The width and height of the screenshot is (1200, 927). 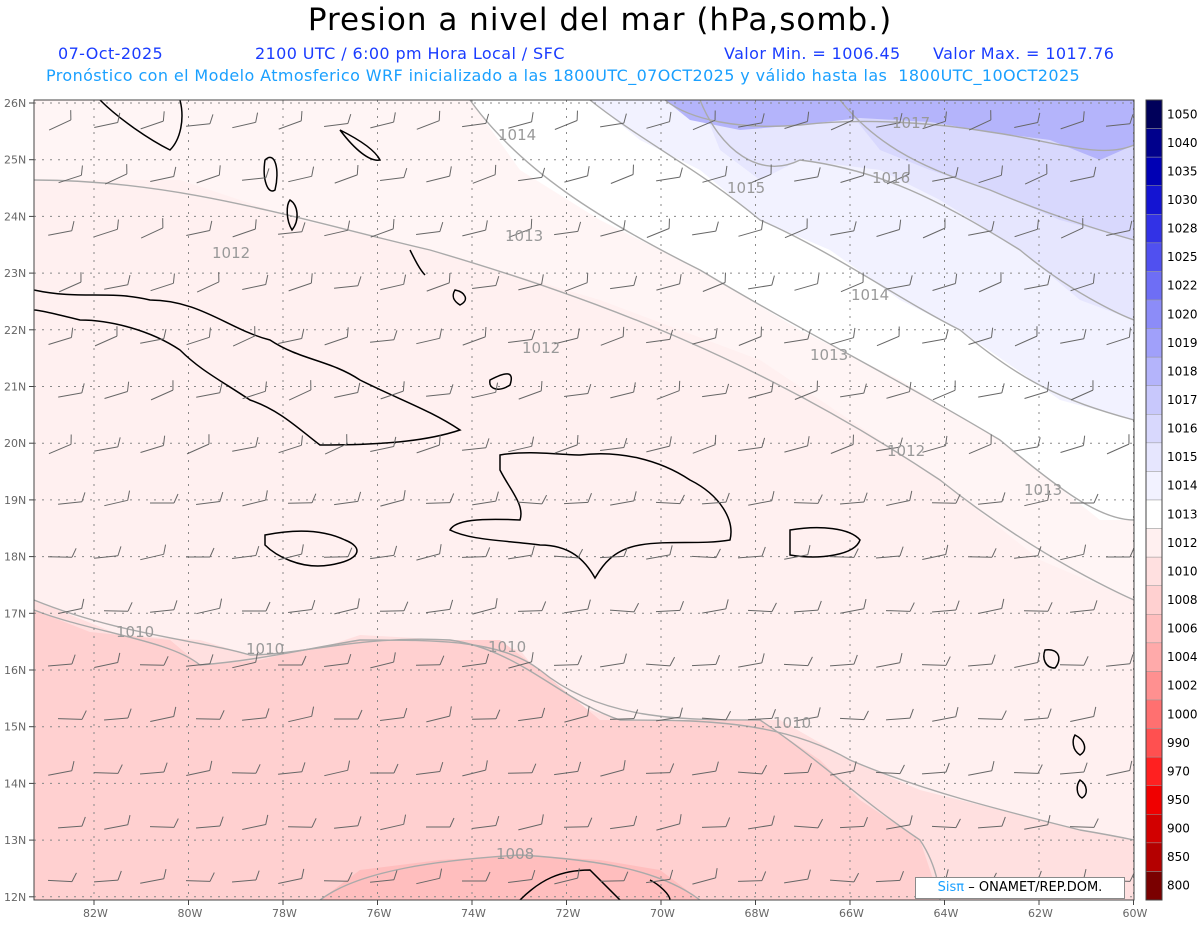 What do you see at coordinates (410, 53) in the screenshot?
I see `time-label: 2100 UTC / 6:00 pm Hora Local / SFC` at bounding box center [410, 53].